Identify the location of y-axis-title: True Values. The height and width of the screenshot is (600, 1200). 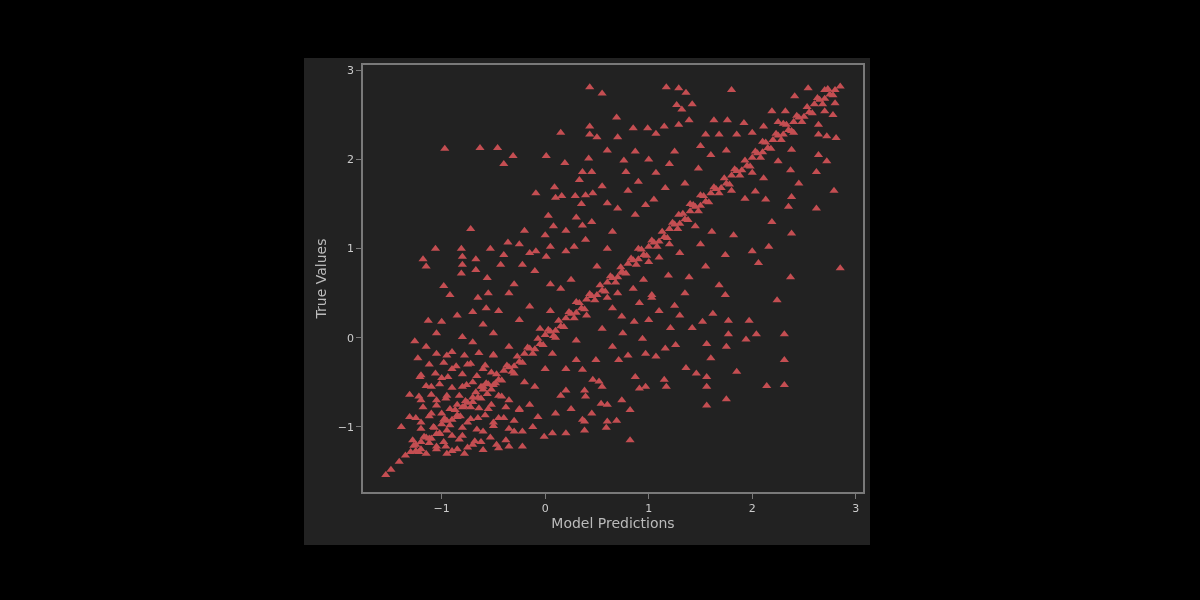
(320, 279).